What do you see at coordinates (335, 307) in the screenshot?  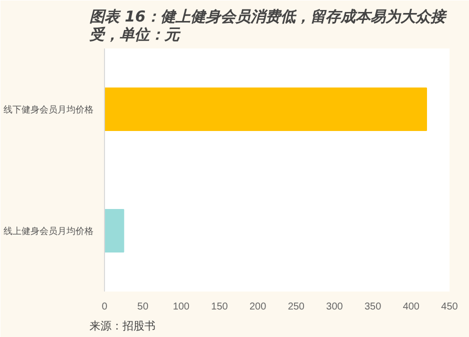 I see `x-tick-label: 300` at bounding box center [335, 307].